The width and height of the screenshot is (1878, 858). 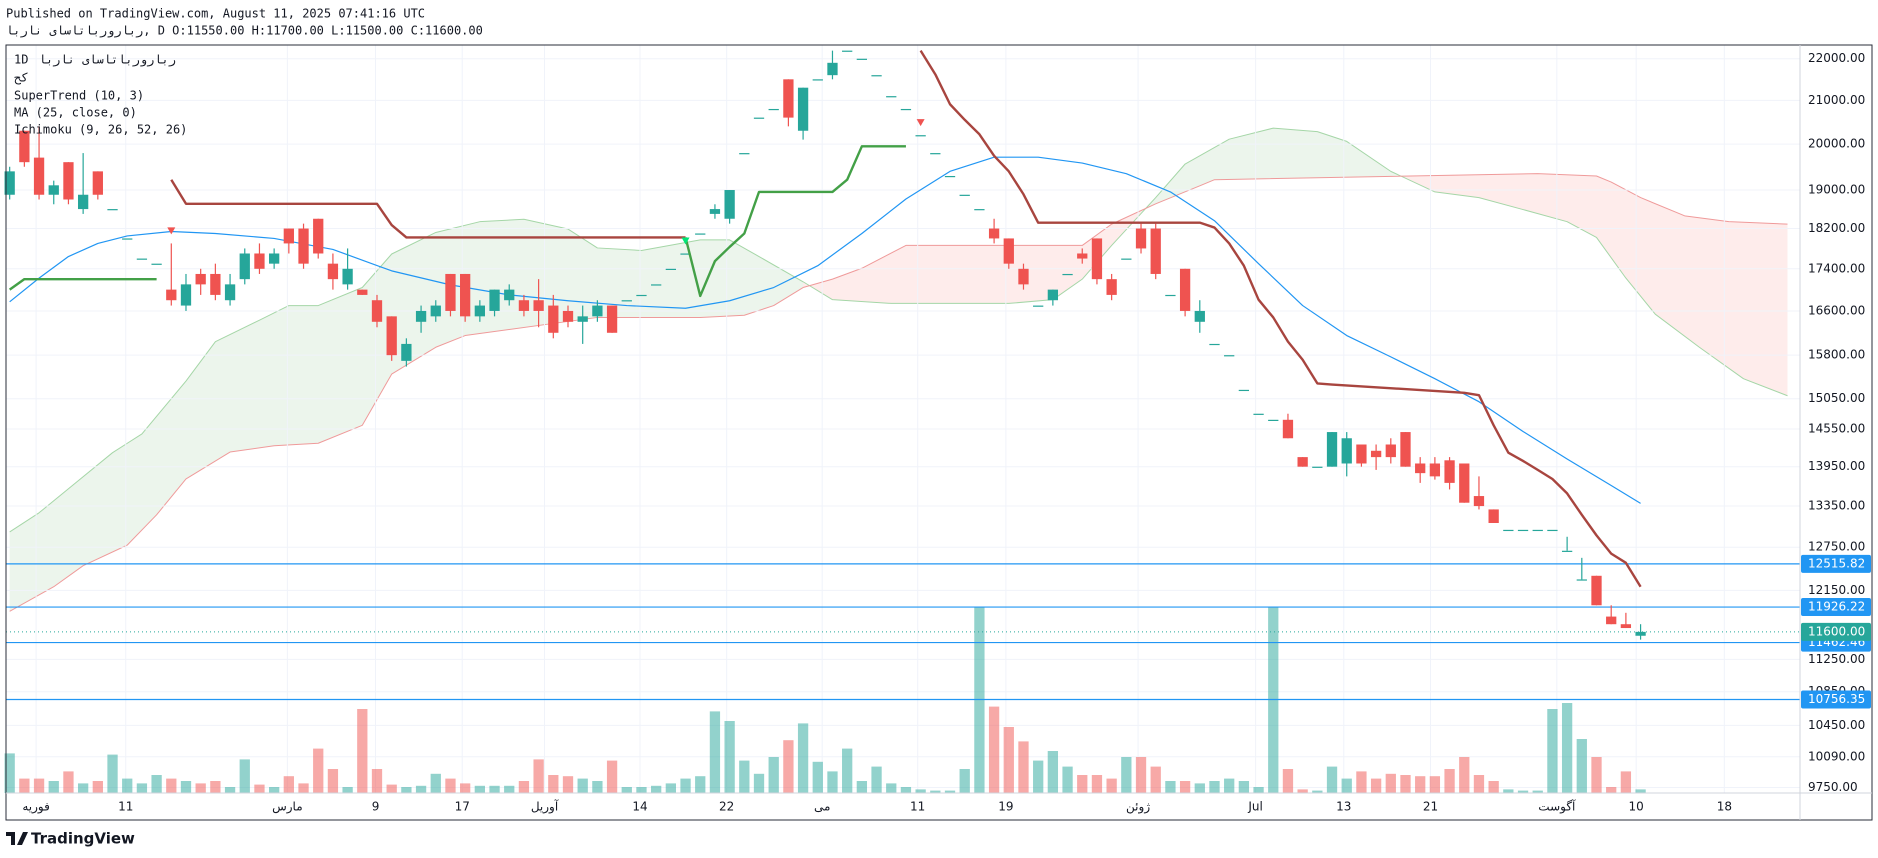 What do you see at coordinates (462, 807) in the screenshot?
I see `x-tick-label: 17` at bounding box center [462, 807].